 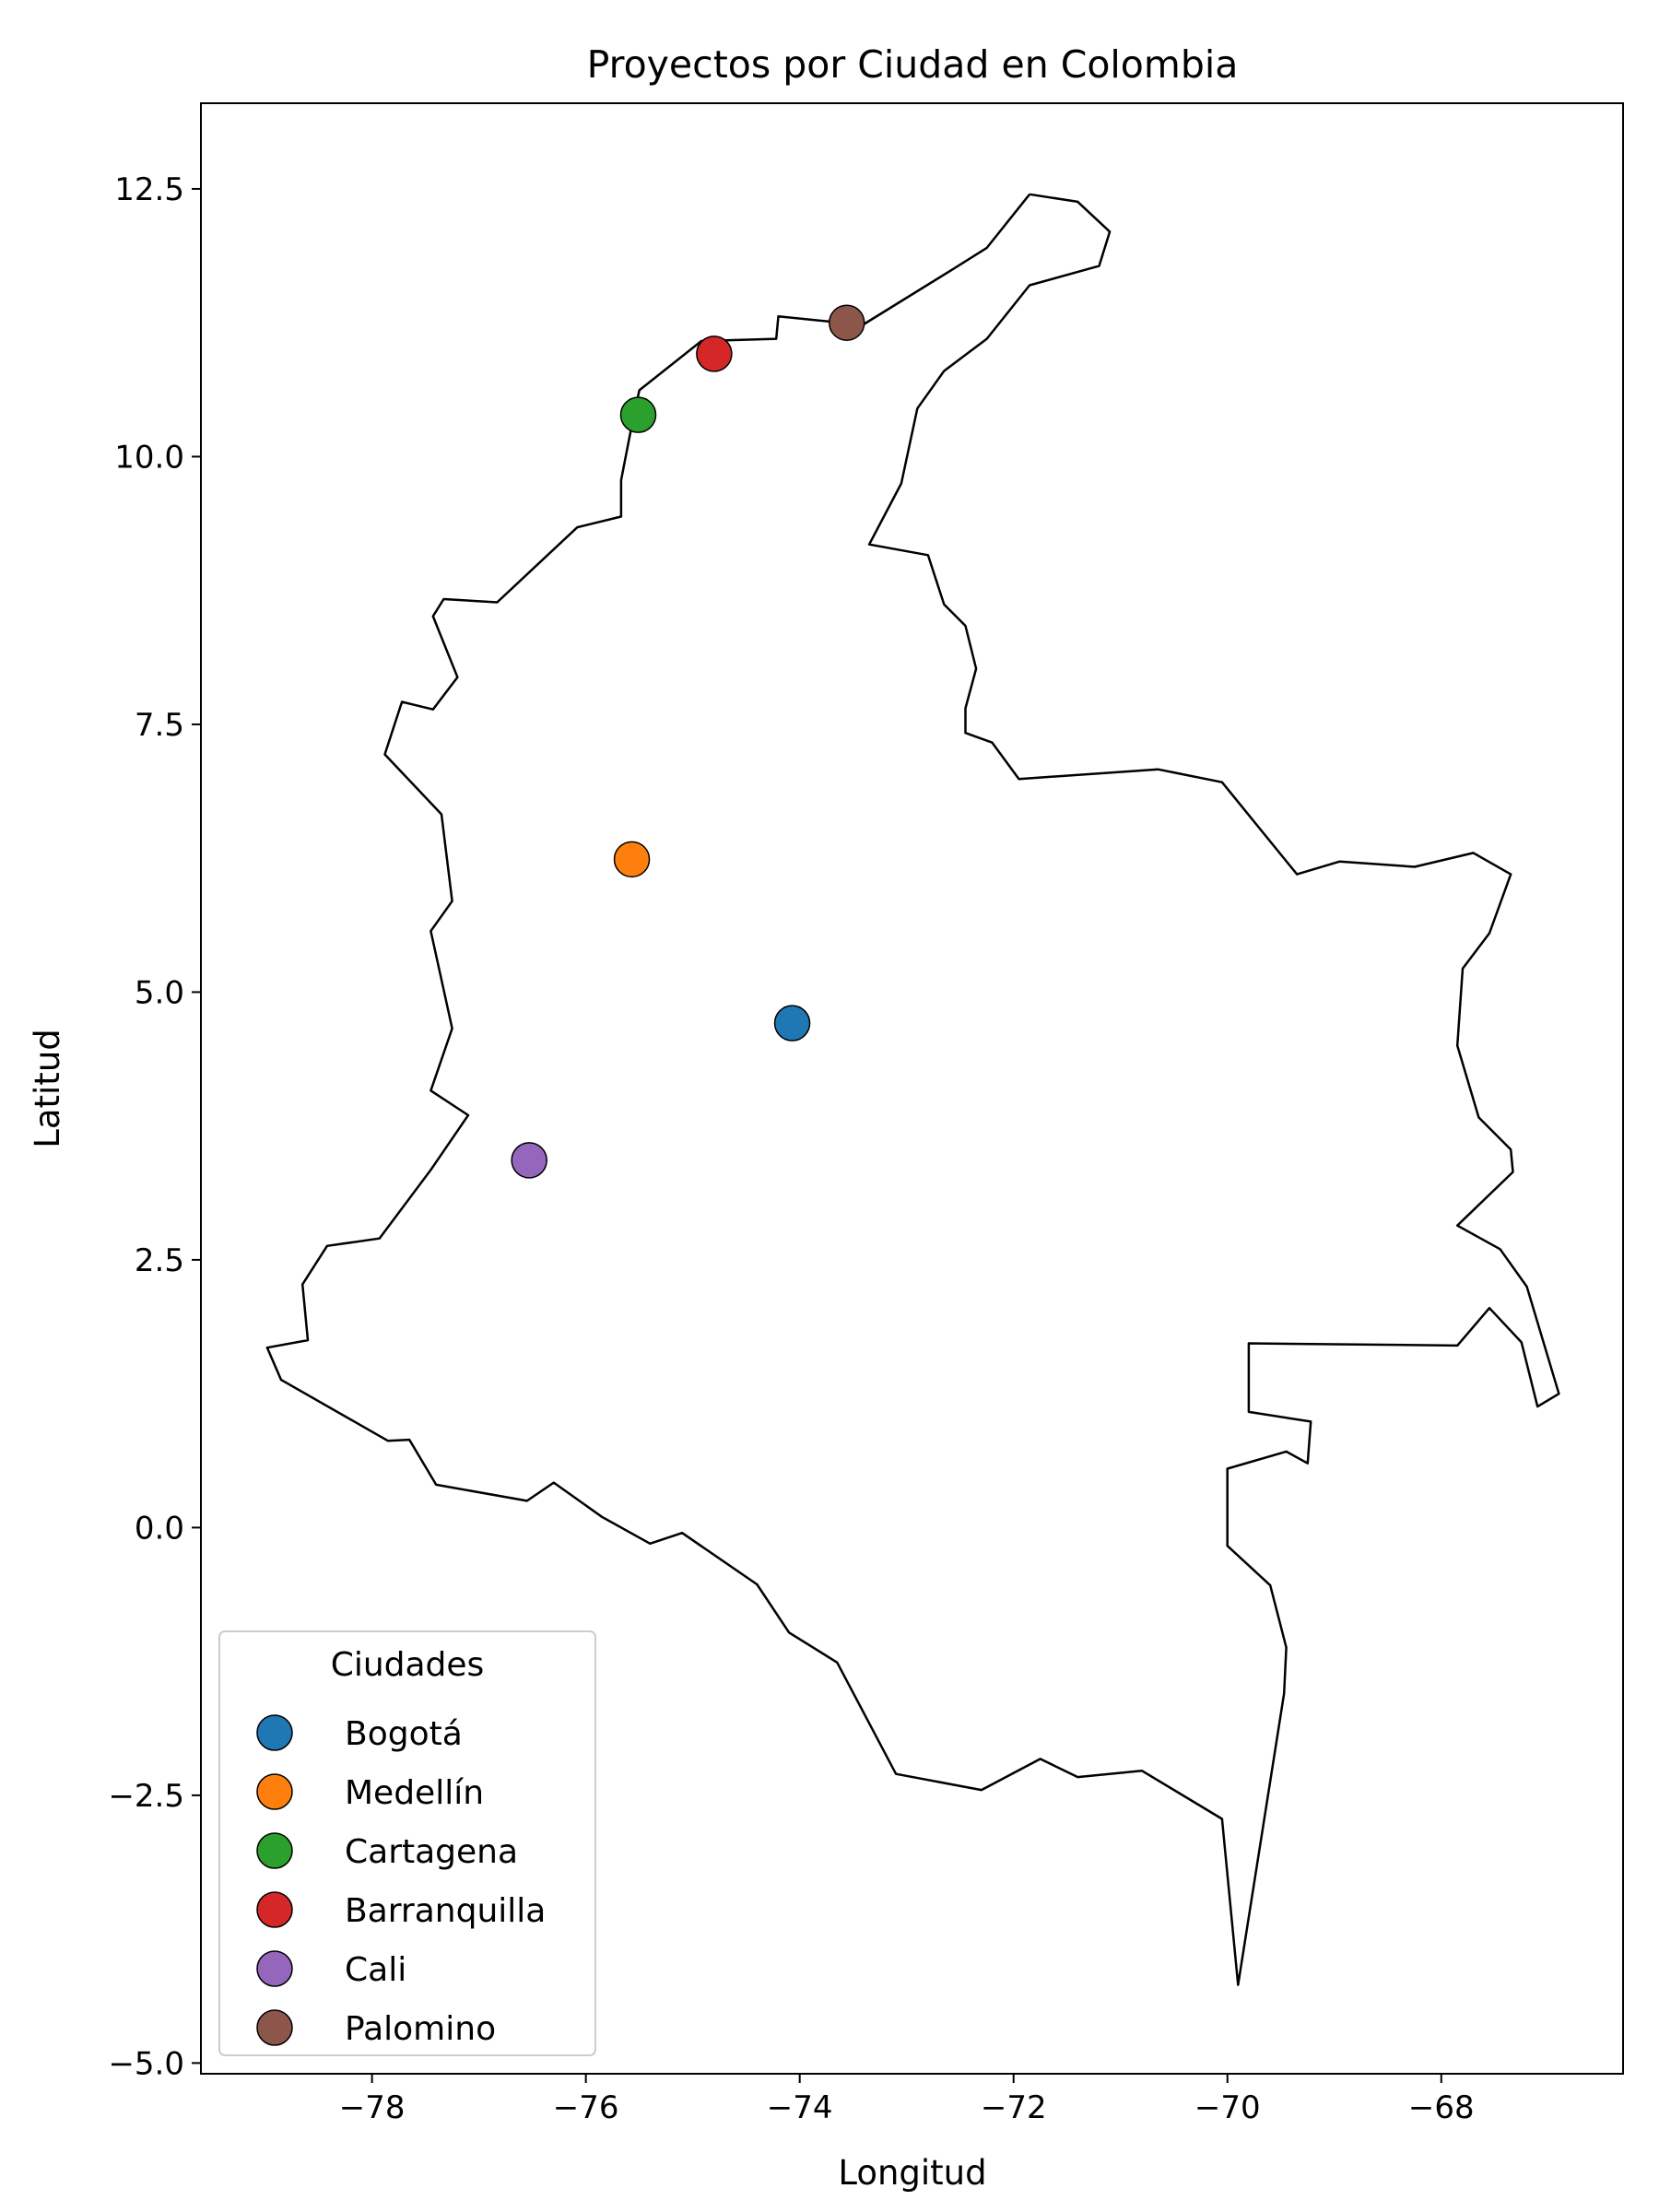 I want to click on legend-label: Palomino, so click(x=420, y=2029).